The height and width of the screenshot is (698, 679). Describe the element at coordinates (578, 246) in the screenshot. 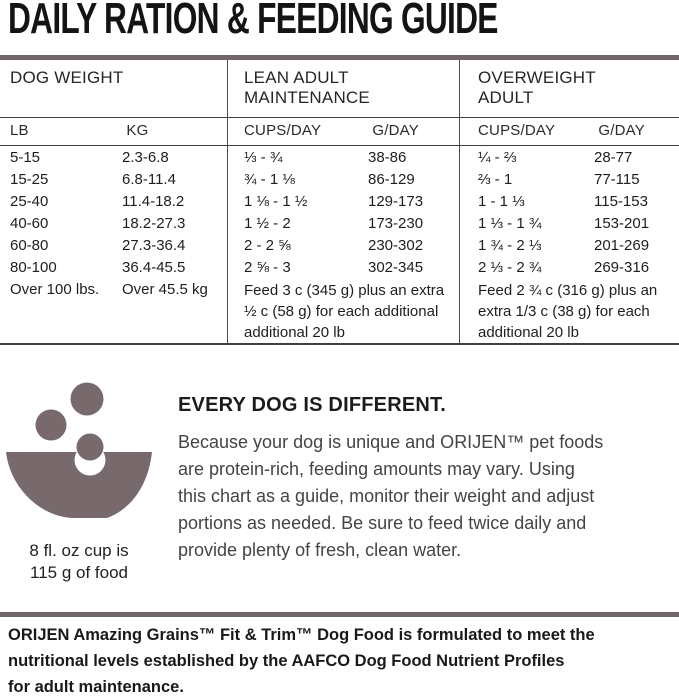

I see `table-row: 1 ¾ - 2 ⅓ 201-269` at that location.